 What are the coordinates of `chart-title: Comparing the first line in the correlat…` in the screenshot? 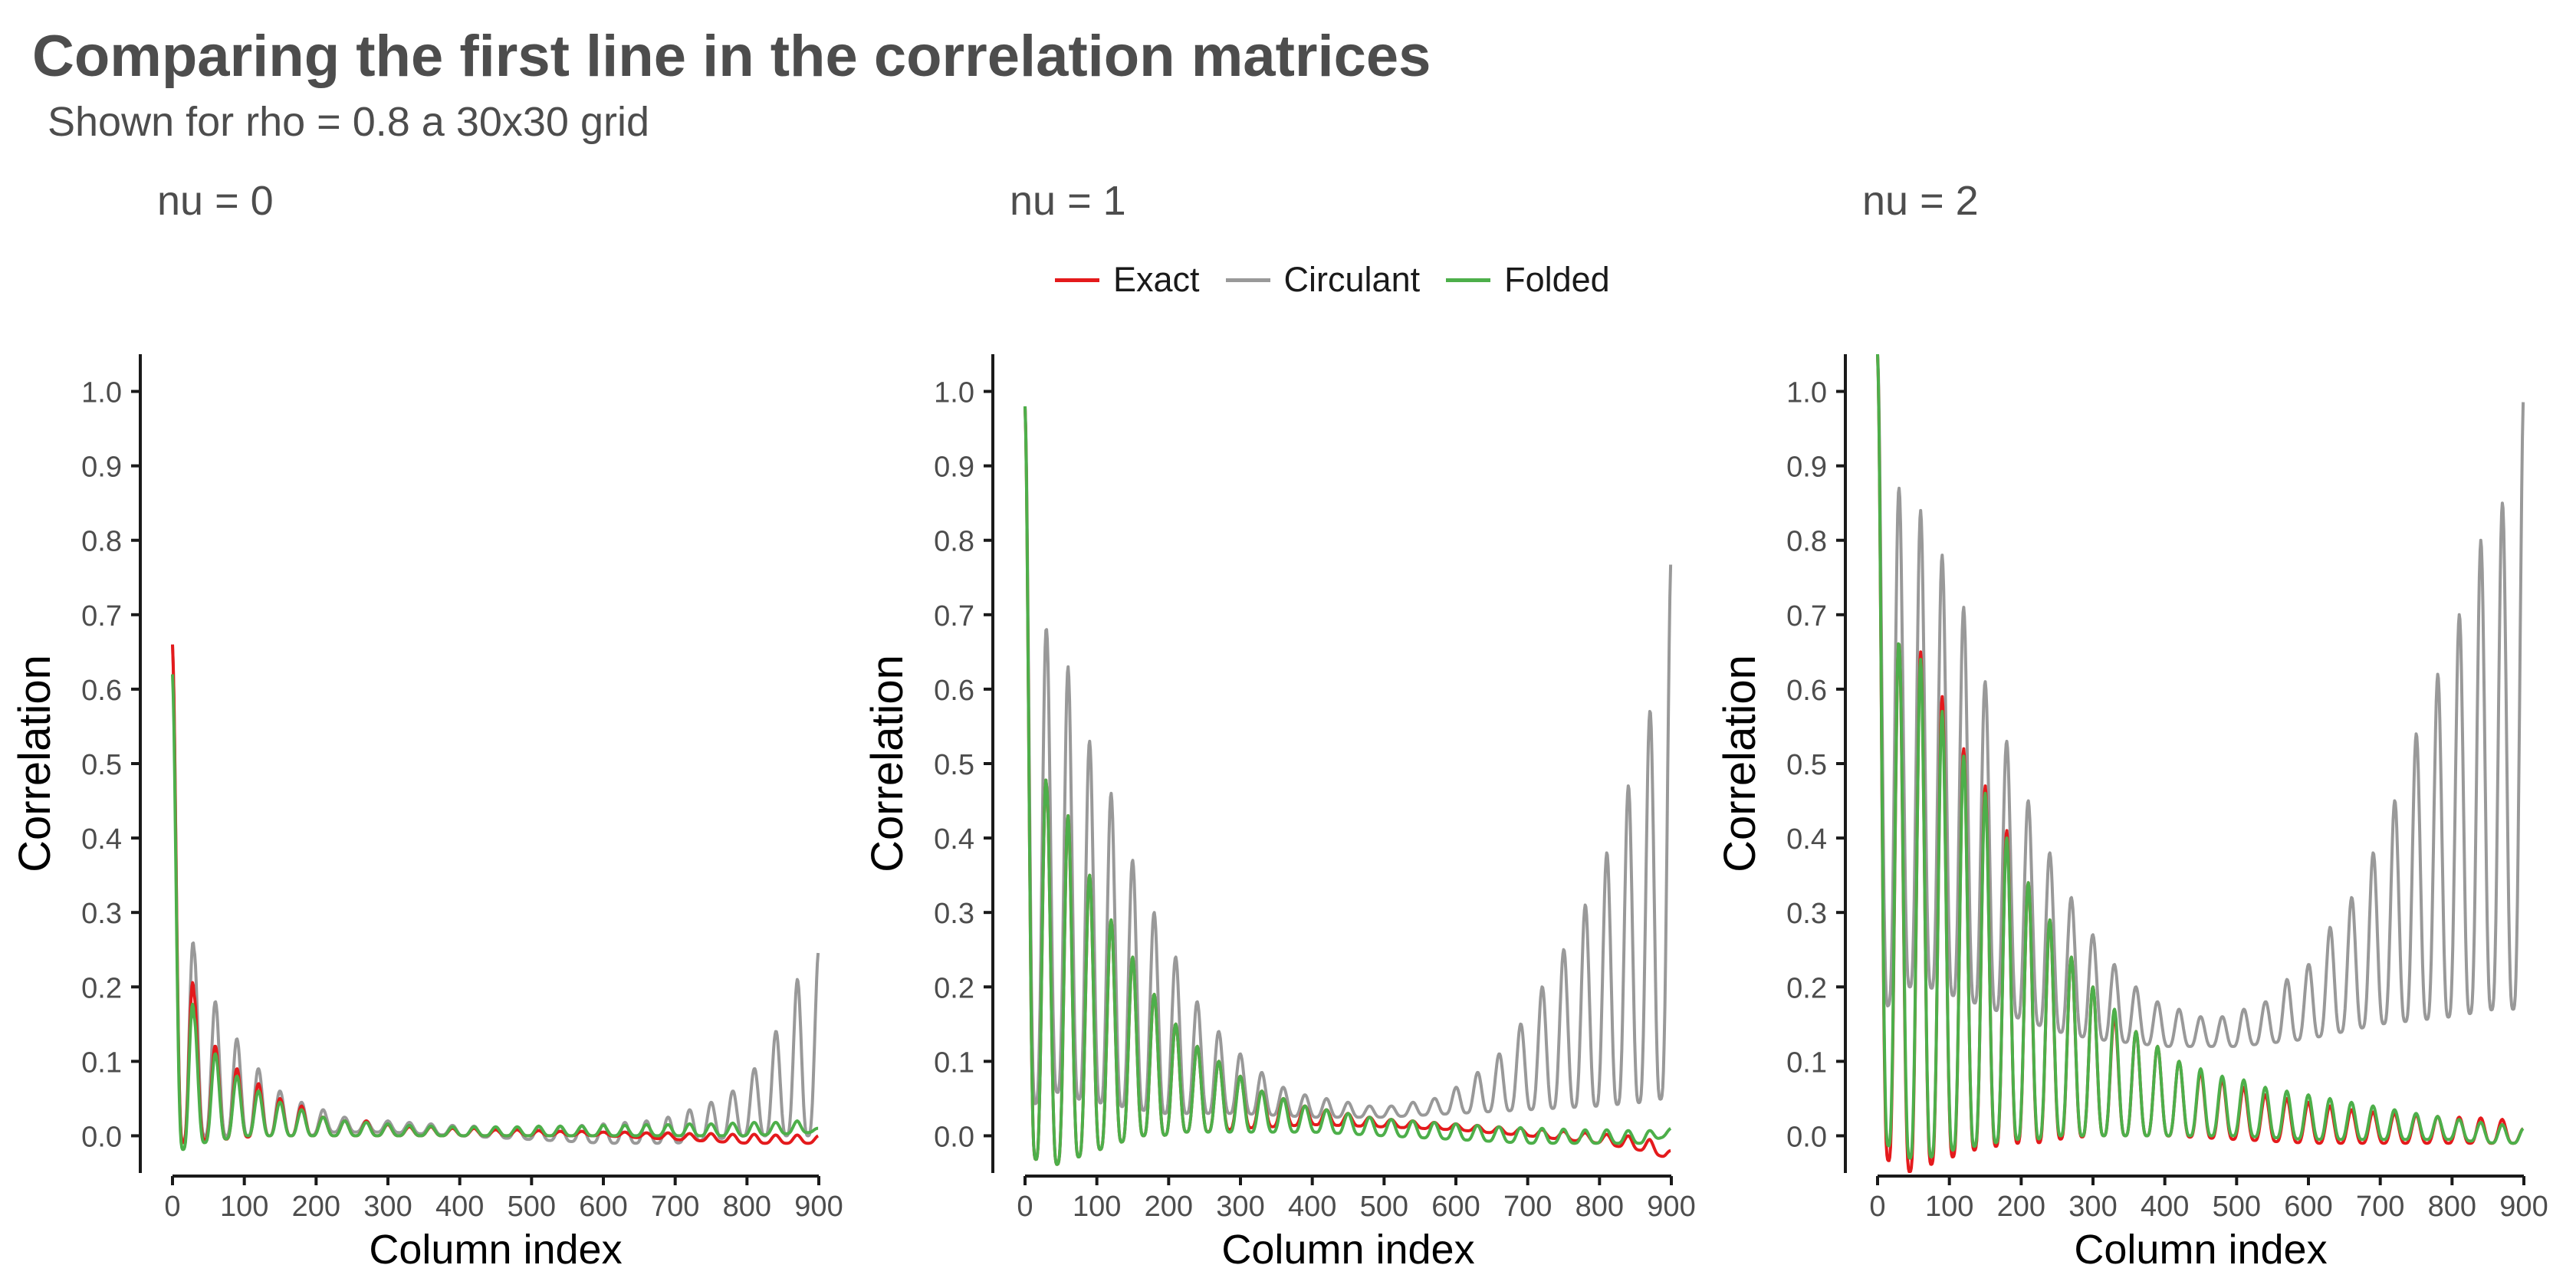 It's located at (732, 57).